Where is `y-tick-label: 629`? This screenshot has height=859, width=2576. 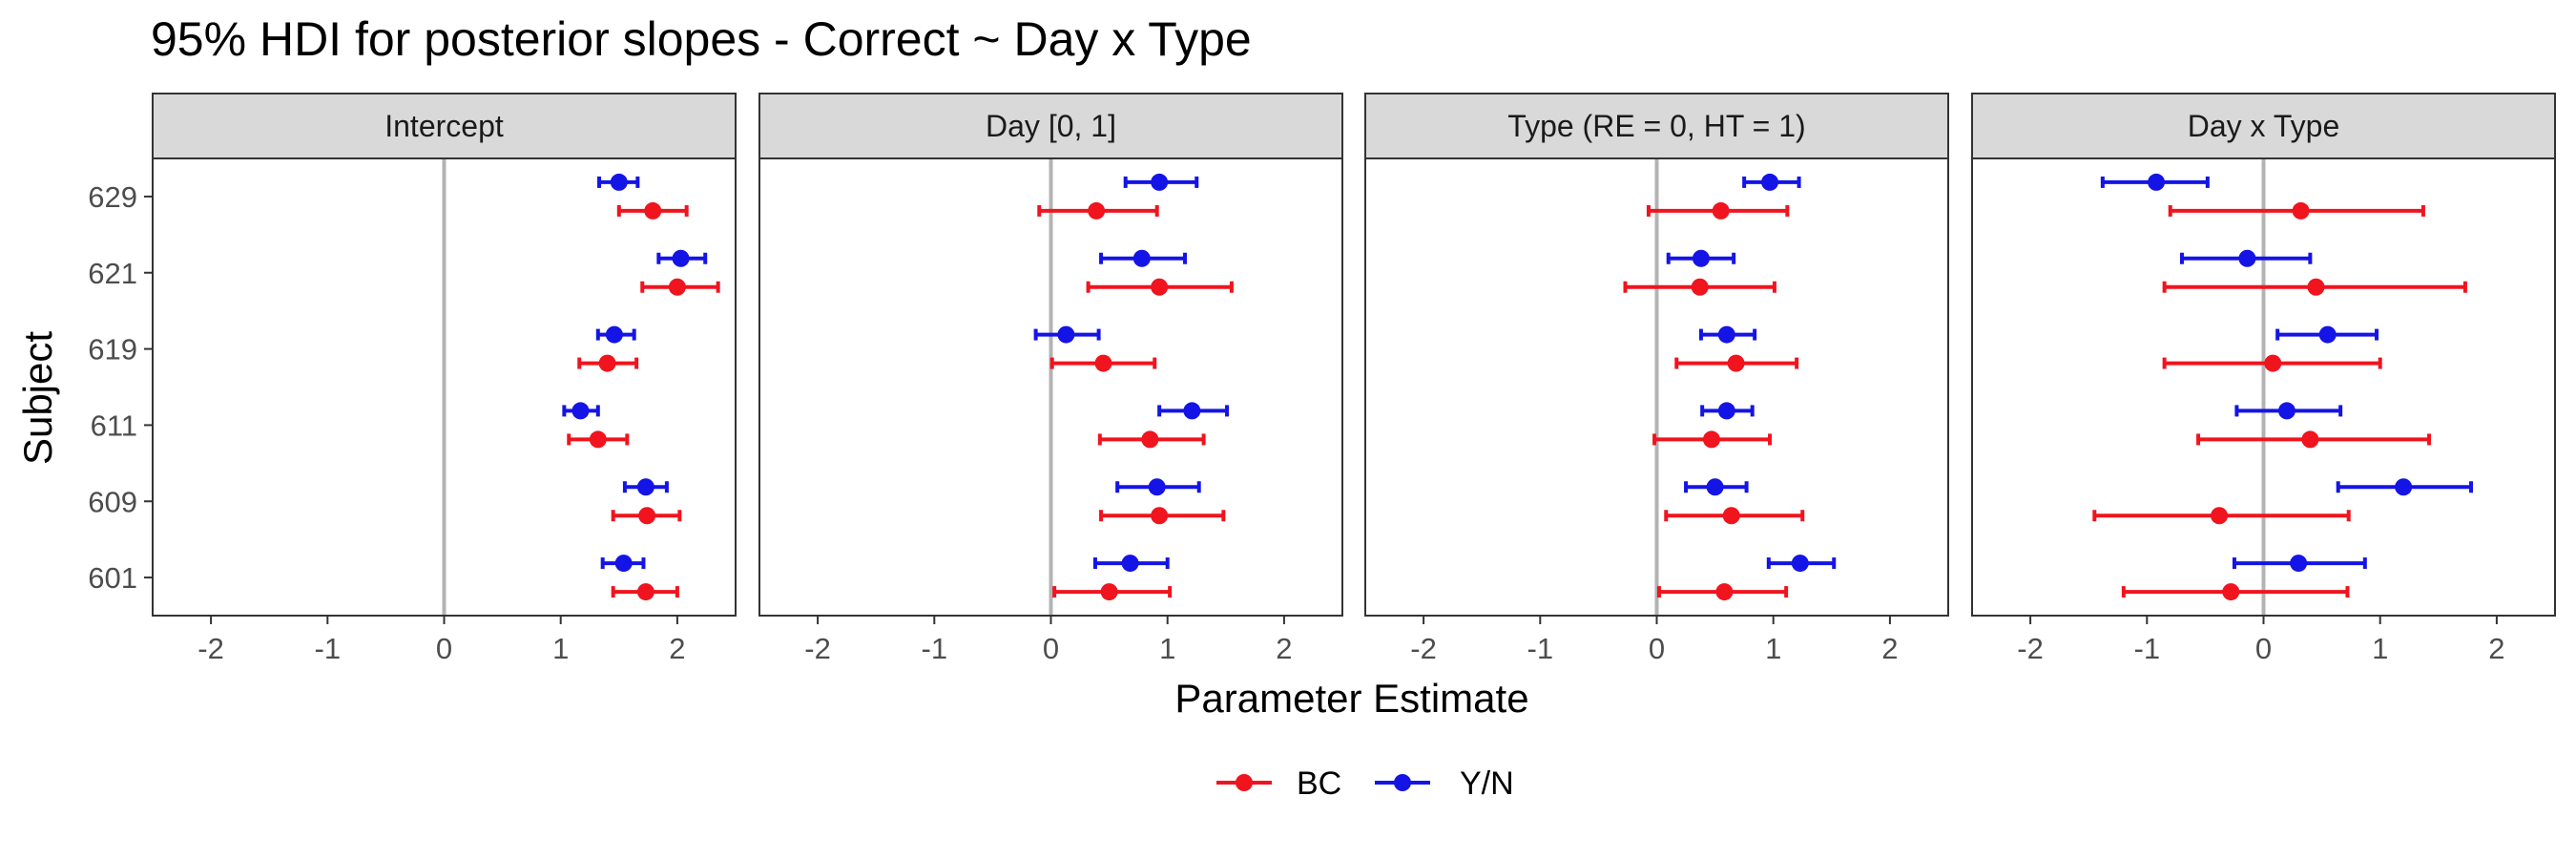
y-tick-label: 629 is located at coordinates (112, 197).